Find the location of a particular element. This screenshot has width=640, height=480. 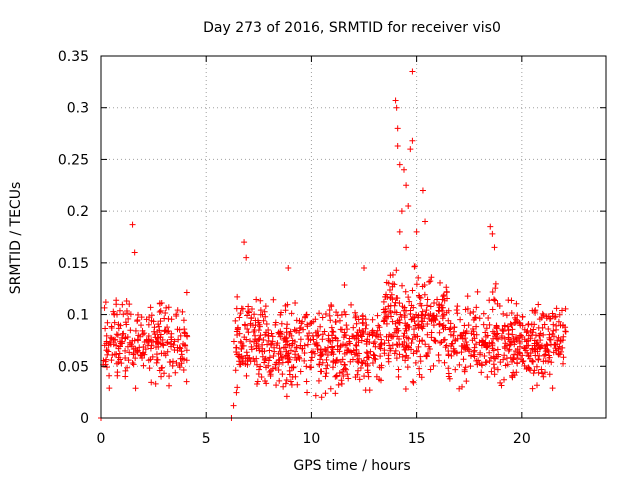

y-tick-label: 0.3 is located at coordinates (78, 109).